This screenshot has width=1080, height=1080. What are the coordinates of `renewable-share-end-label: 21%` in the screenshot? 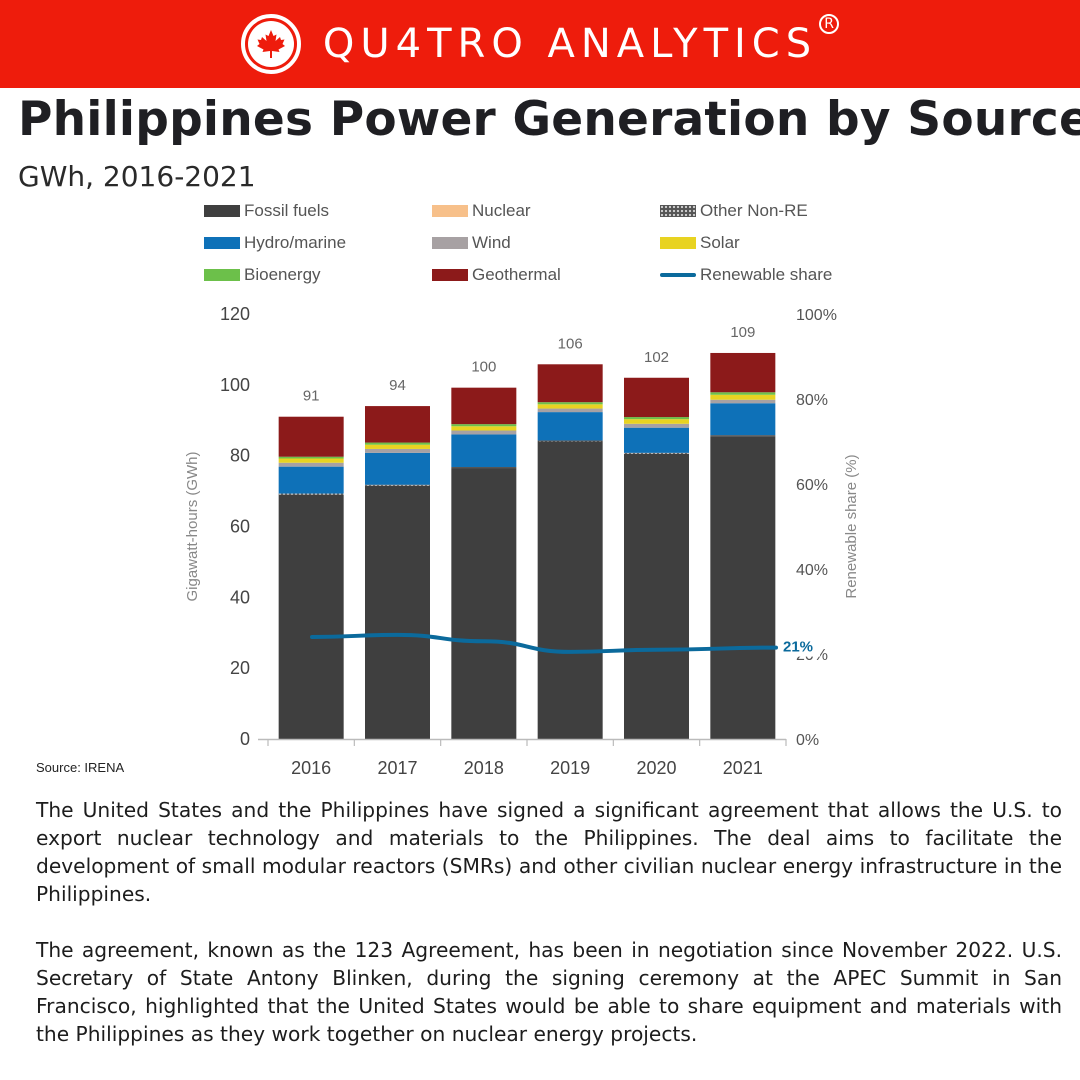 It's located at (798, 647).